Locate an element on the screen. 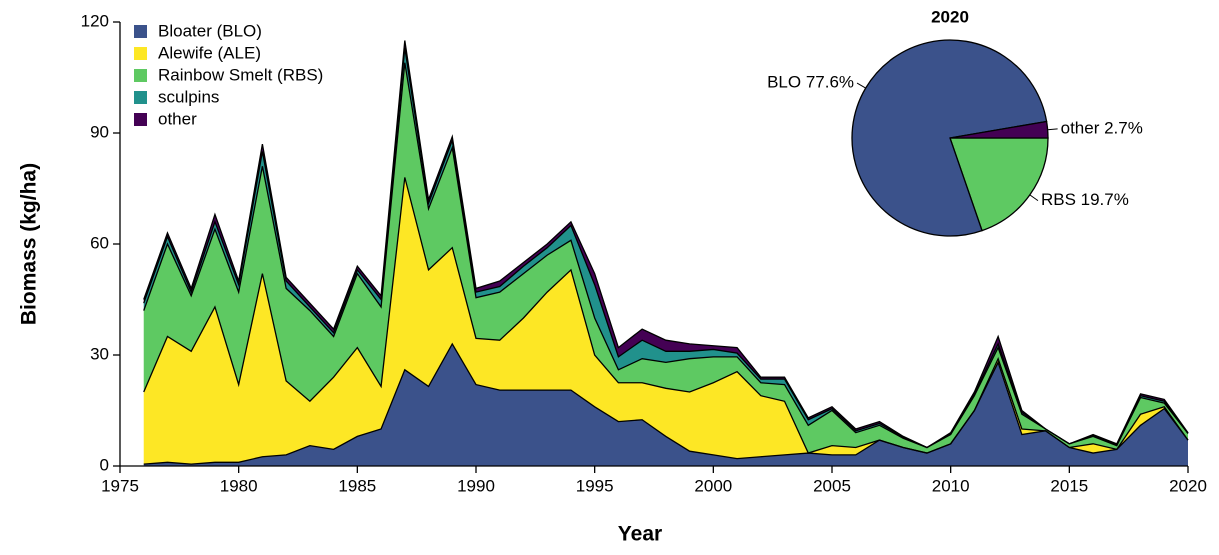  x-axis-title: Year is located at coordinates (640, 534).